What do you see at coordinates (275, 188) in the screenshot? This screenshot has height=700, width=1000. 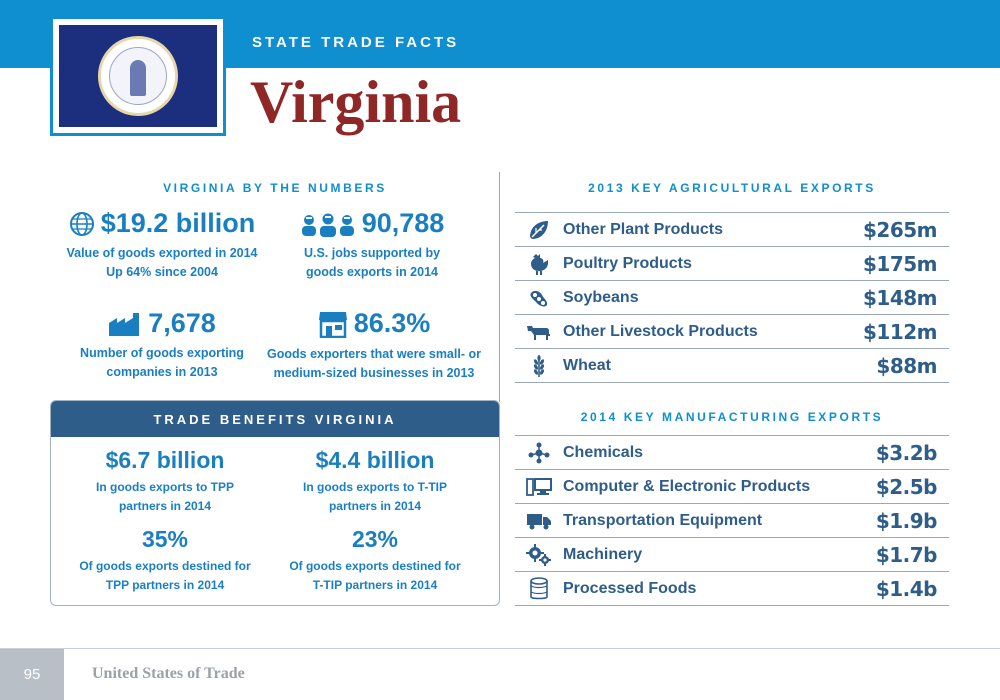 I see `by-numbers-title: VIRGINIA BY THE NUMBERS` at bounding box center [275, 188].